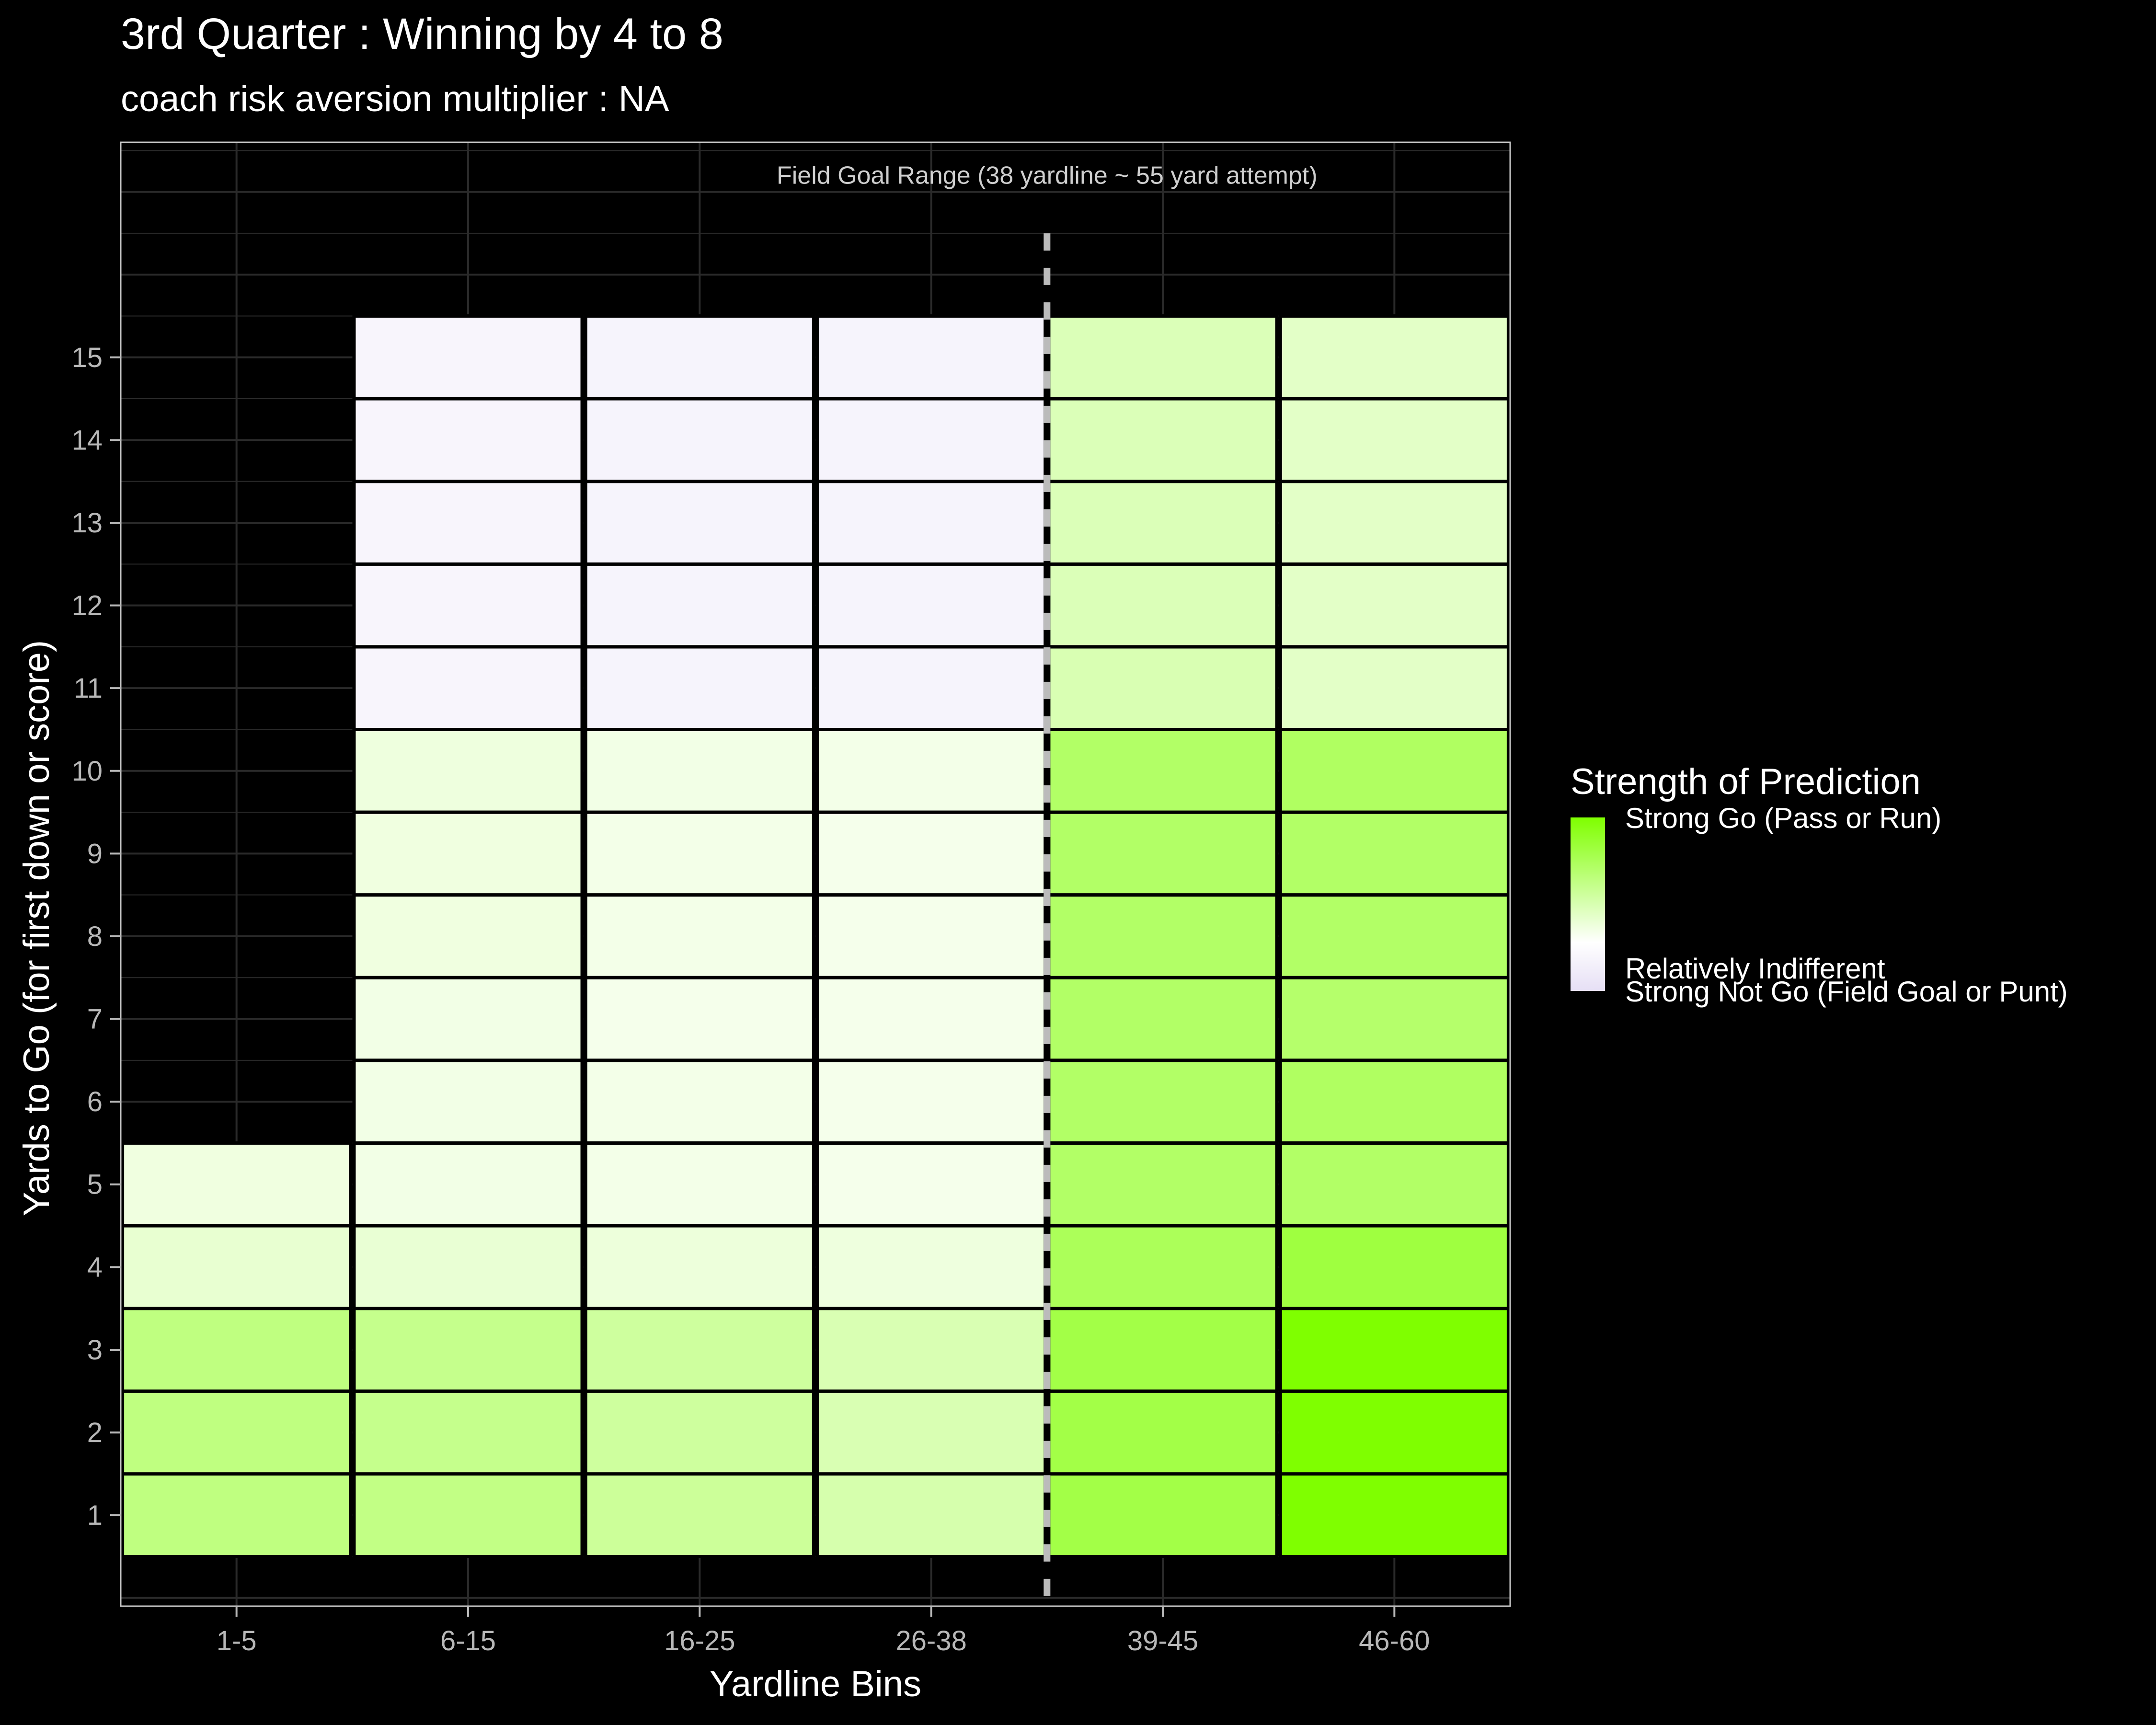 The height and width of the screenshot is (1725, 2156). Describe the element at coordinates (95, 853) in the screenshot. I see `y-tick-label: 9` at that location.